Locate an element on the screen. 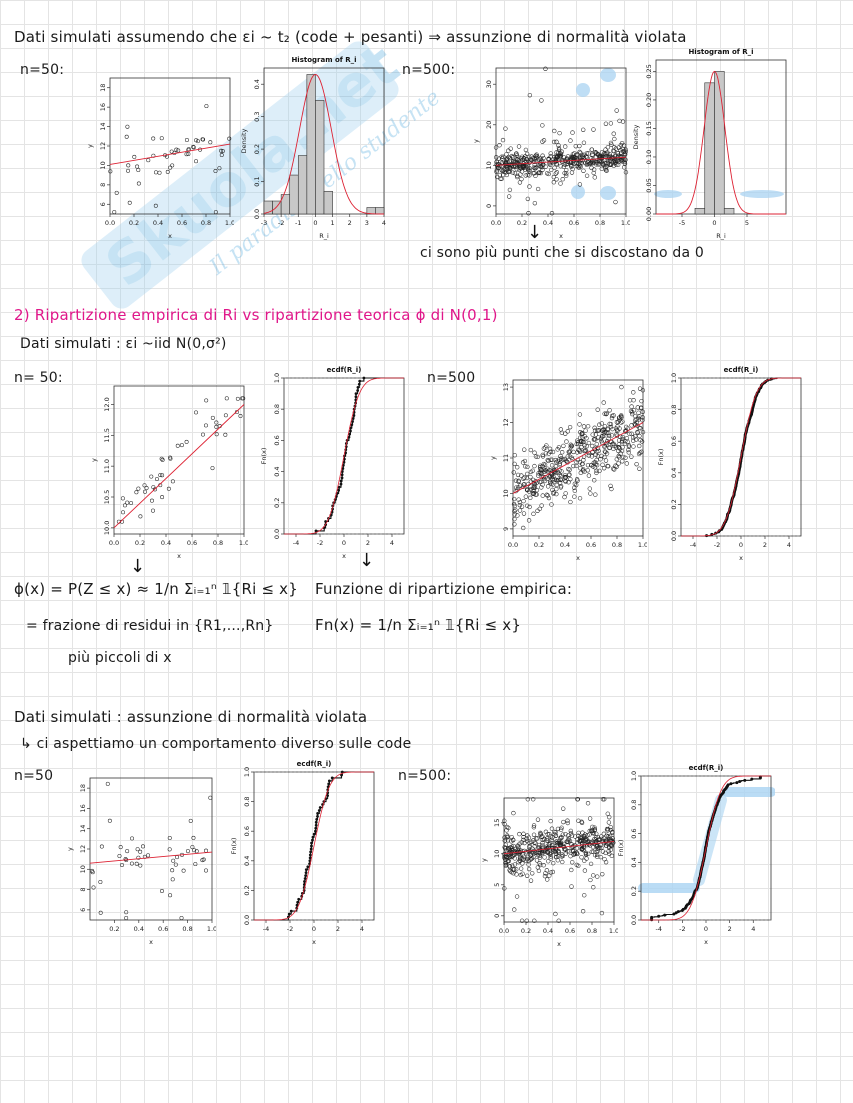 The image size is (853, 1103). x-tick-label: 0.4 is located at coordinates (139, 929).